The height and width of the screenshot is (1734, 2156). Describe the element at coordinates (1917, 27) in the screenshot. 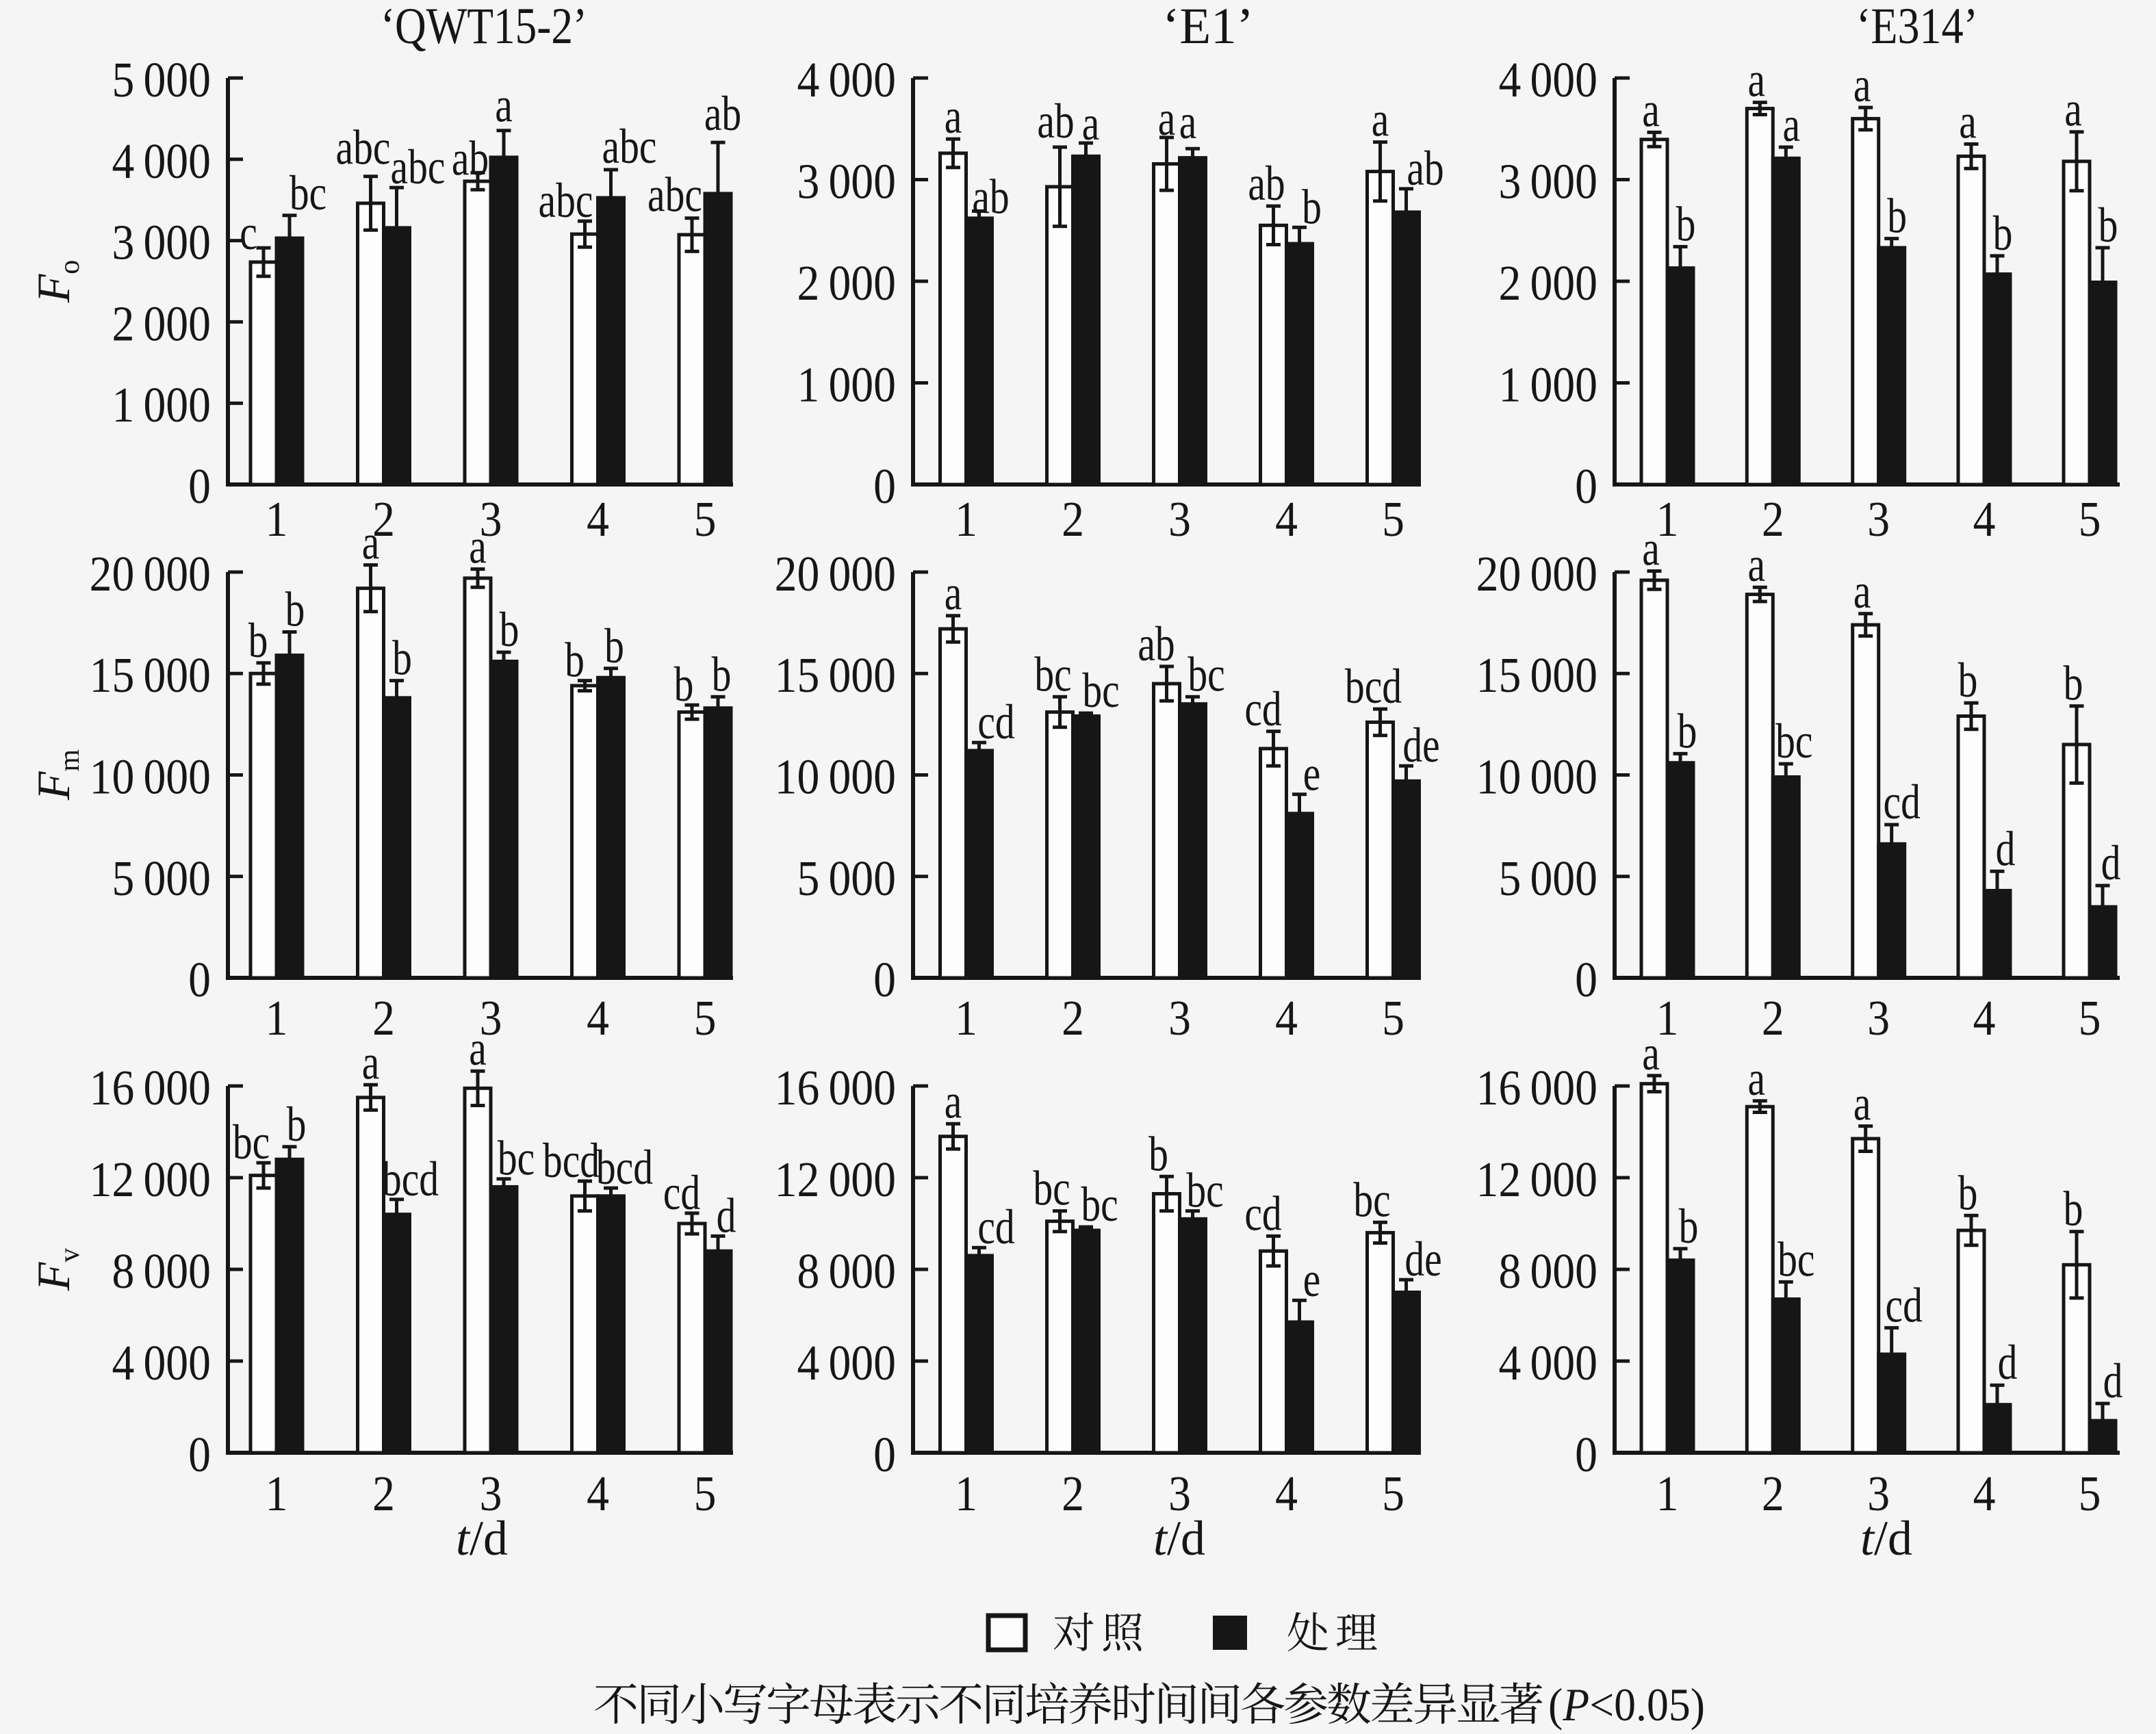

I see `svg-text: ‘E314’` at that location.